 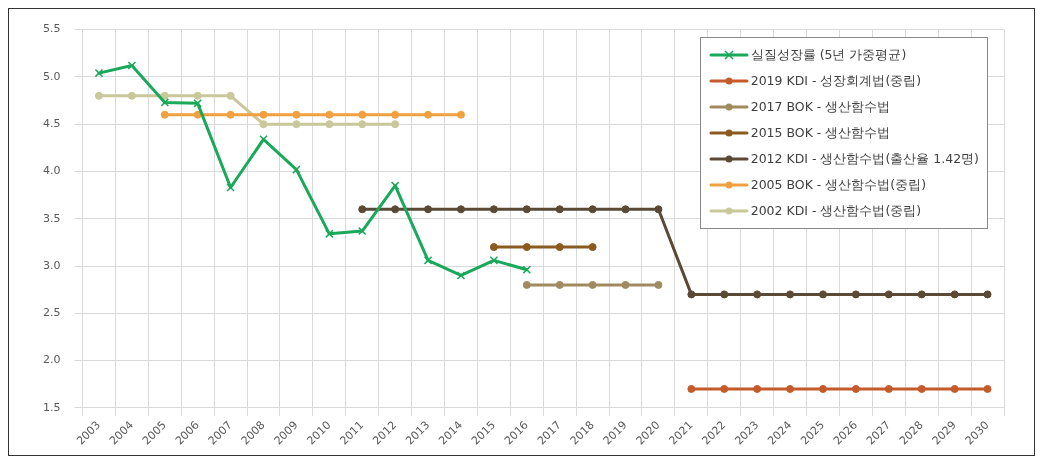 What do you see at coordinates (828, 55) in the screenshot?
I see `legend-label: 실질성장률 (5년 가중평균)` at bounding box center [828, 55].